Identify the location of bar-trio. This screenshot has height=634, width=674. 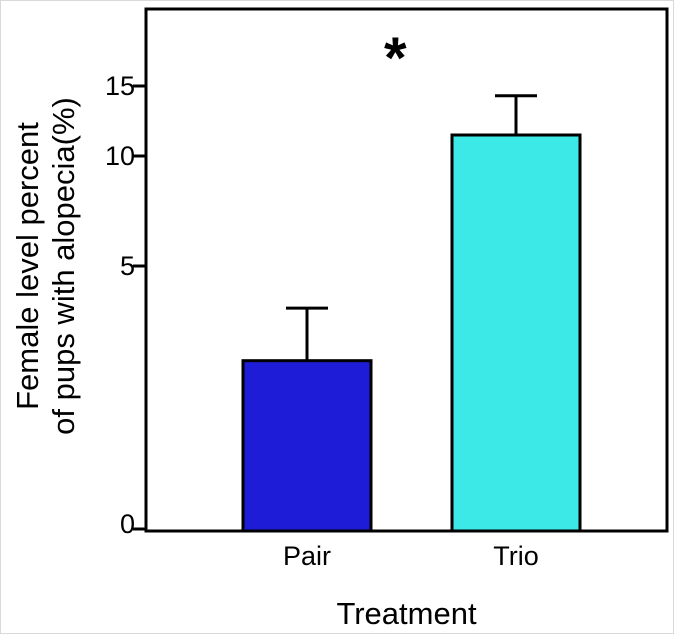
(516, 333).